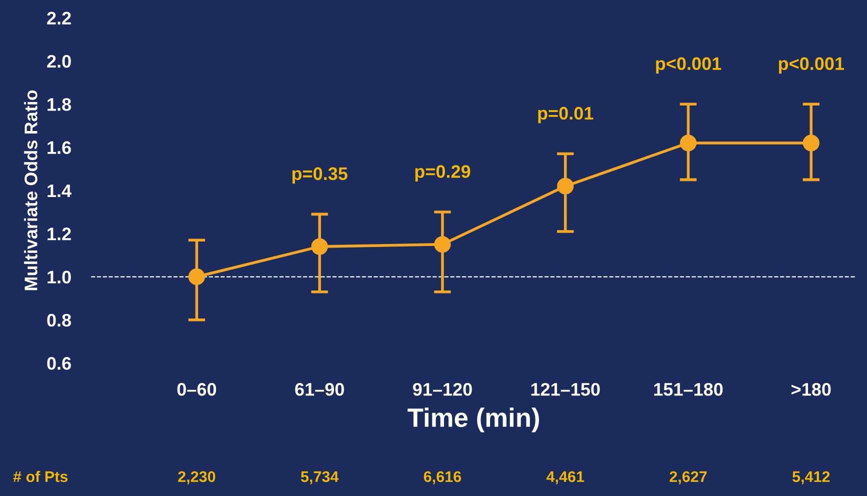 The width and height of the screenshot is (867, 496). What do you see at coordinates (565, 477) in the screenshot?
I see `text: 4,461` at bounding box center [565, 477].